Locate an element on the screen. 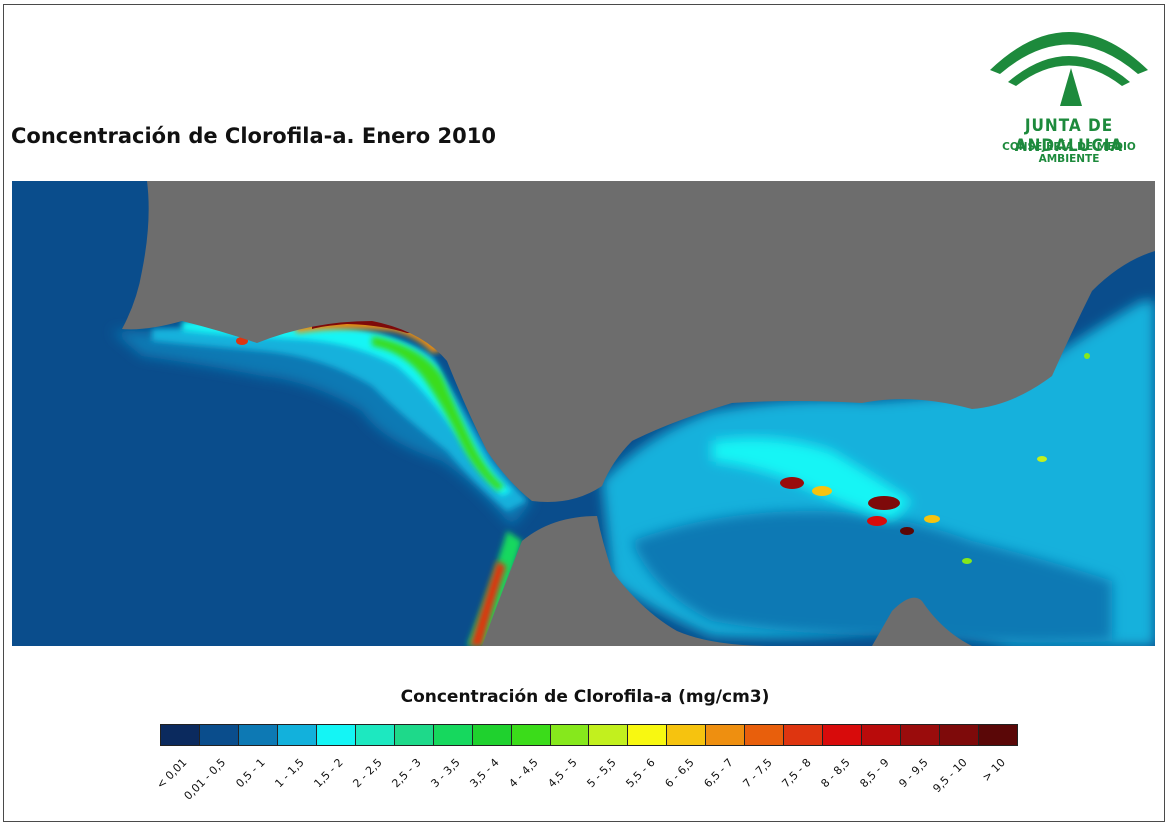 Image resolution: width=1170 pixels, height=827 pixels. african-land-east is located at coordinates (922, 621).